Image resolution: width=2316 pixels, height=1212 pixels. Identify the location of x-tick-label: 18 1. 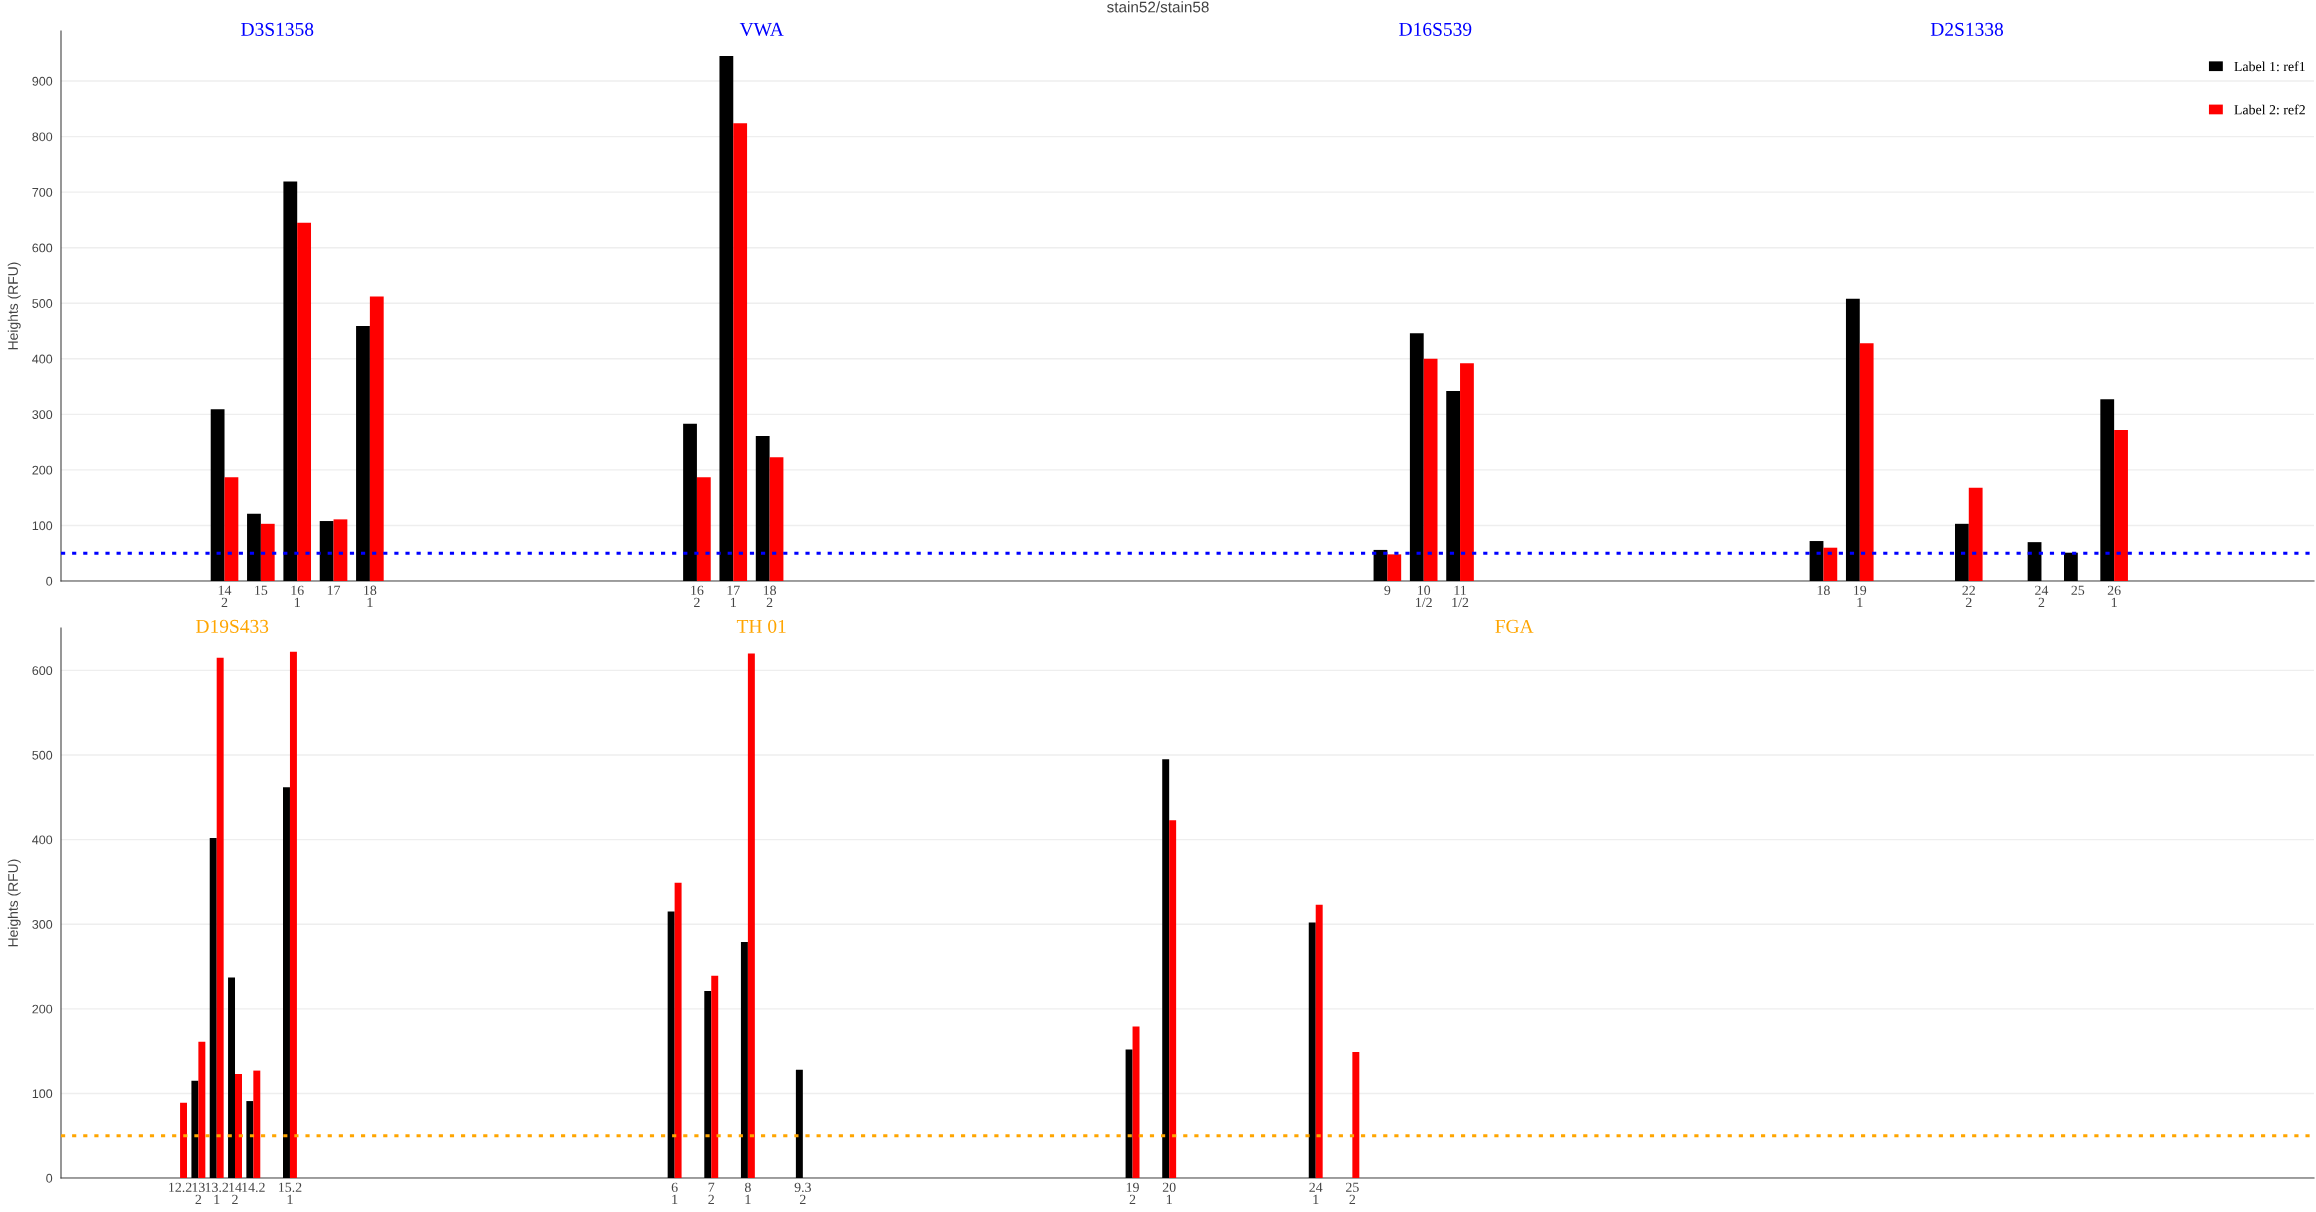
(370, 596).